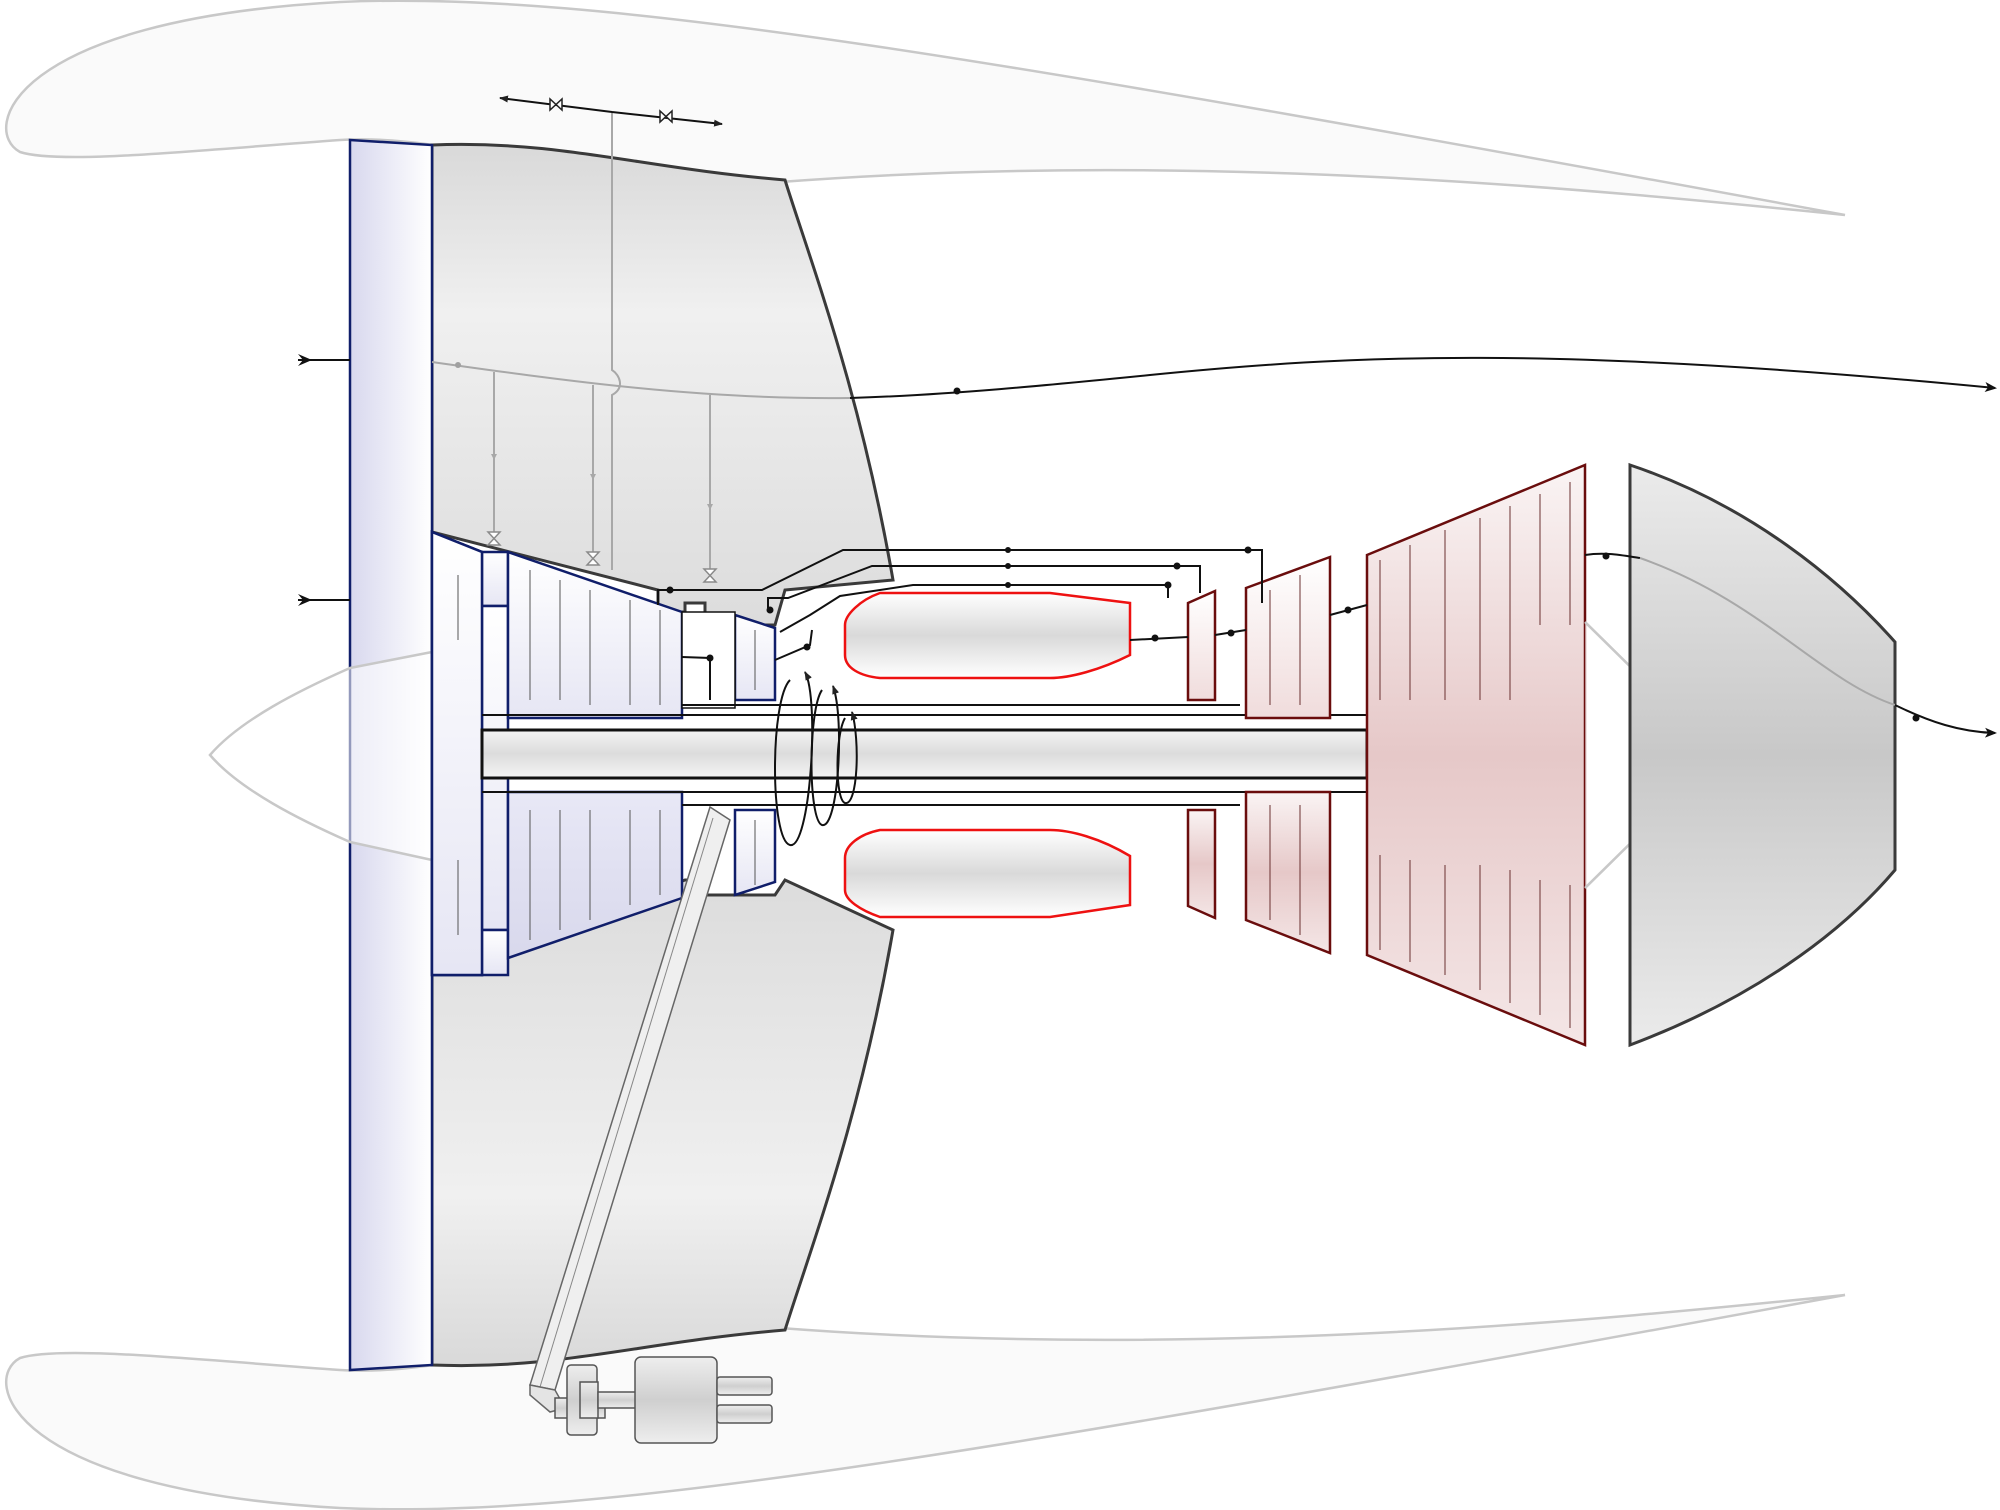 The image size is (2000, 1510). I want to click on inlet-flow-arrows, so click(324, 480).